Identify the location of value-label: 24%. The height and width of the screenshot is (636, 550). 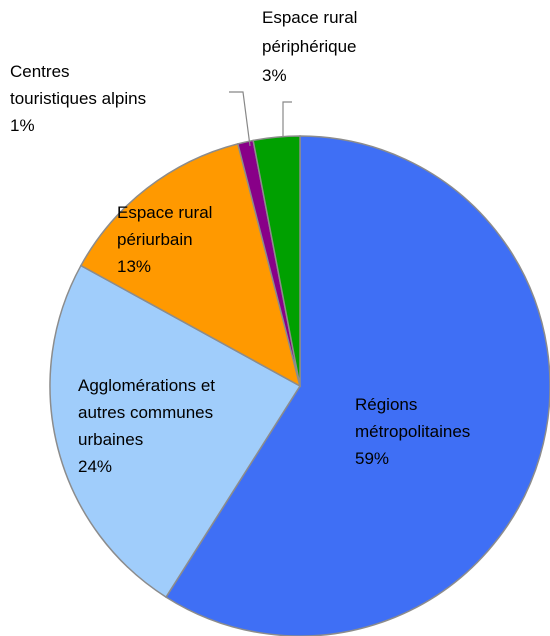
(95, 466).